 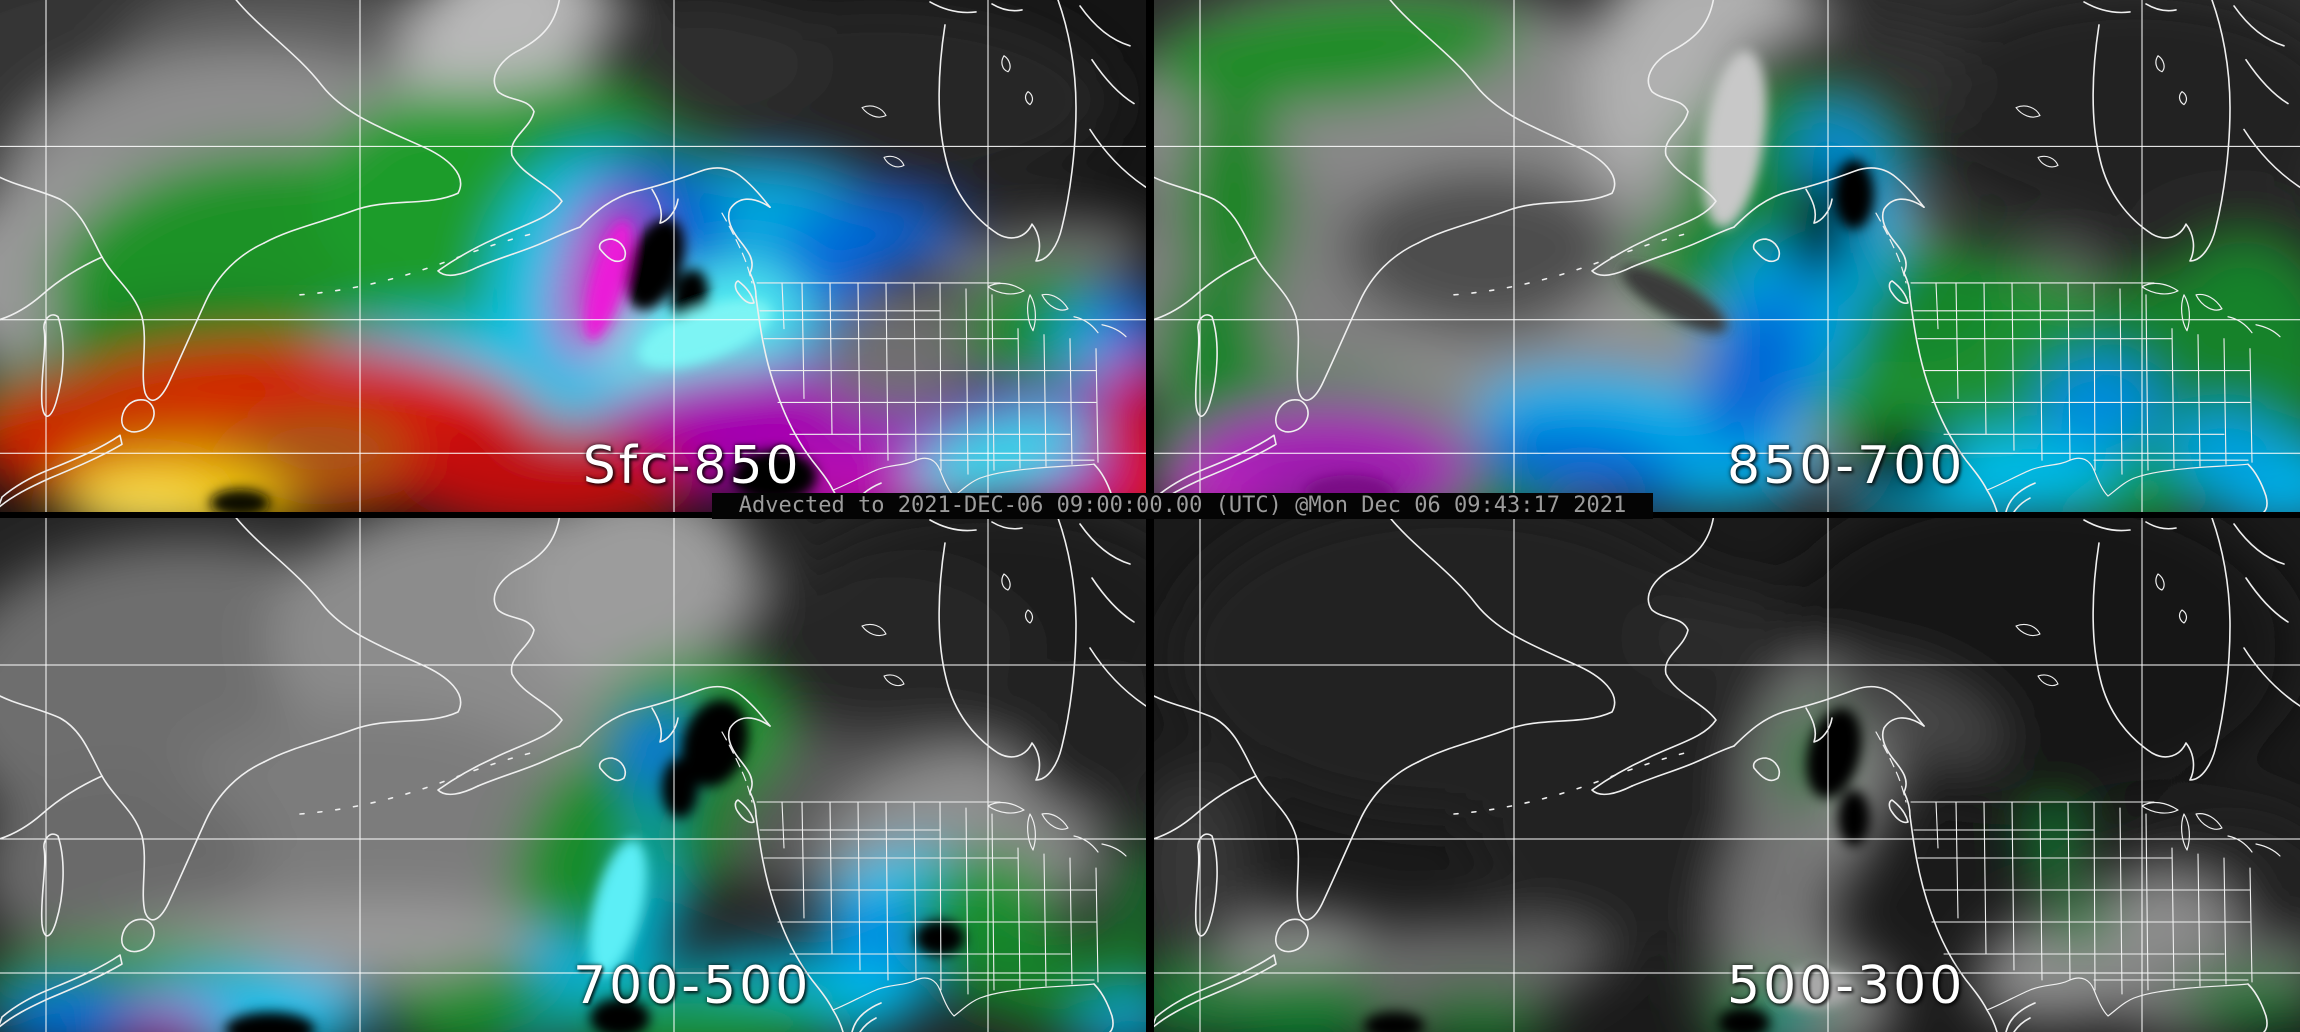 What do you see at coordinates (1846, 986) in the screenshot?
I see `panel-layer-label: 500-300` at bounding box center [1846, 986].